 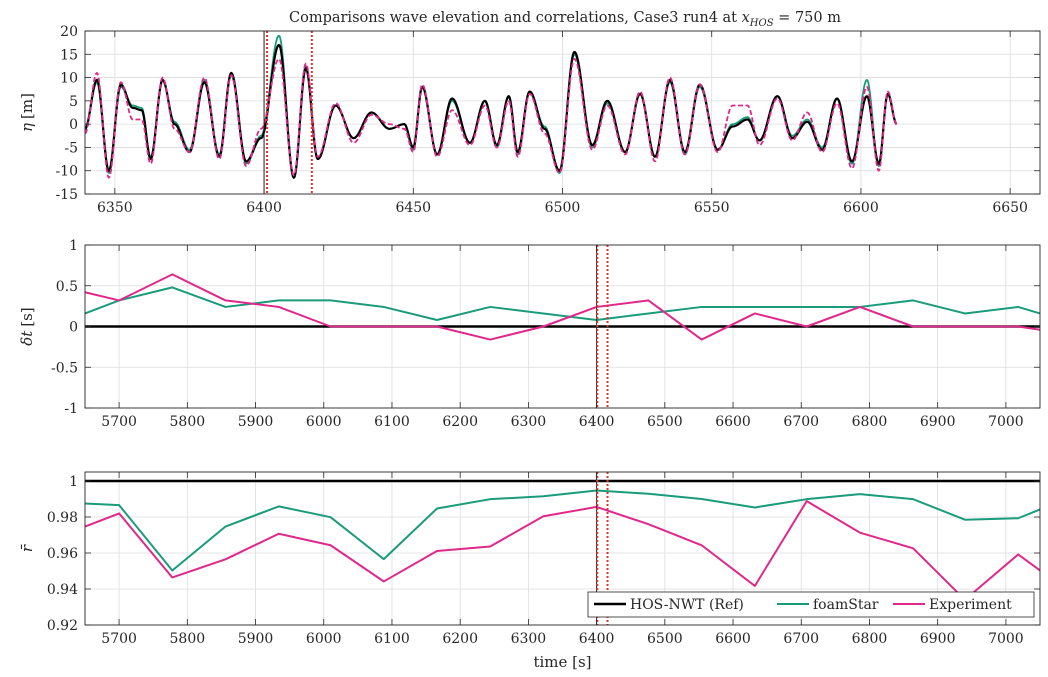 What do you see at coordinates (665, 422) in the screenshot?
I see `time-shift-x-tick-label: 6500` at bounding box center [665, 422].